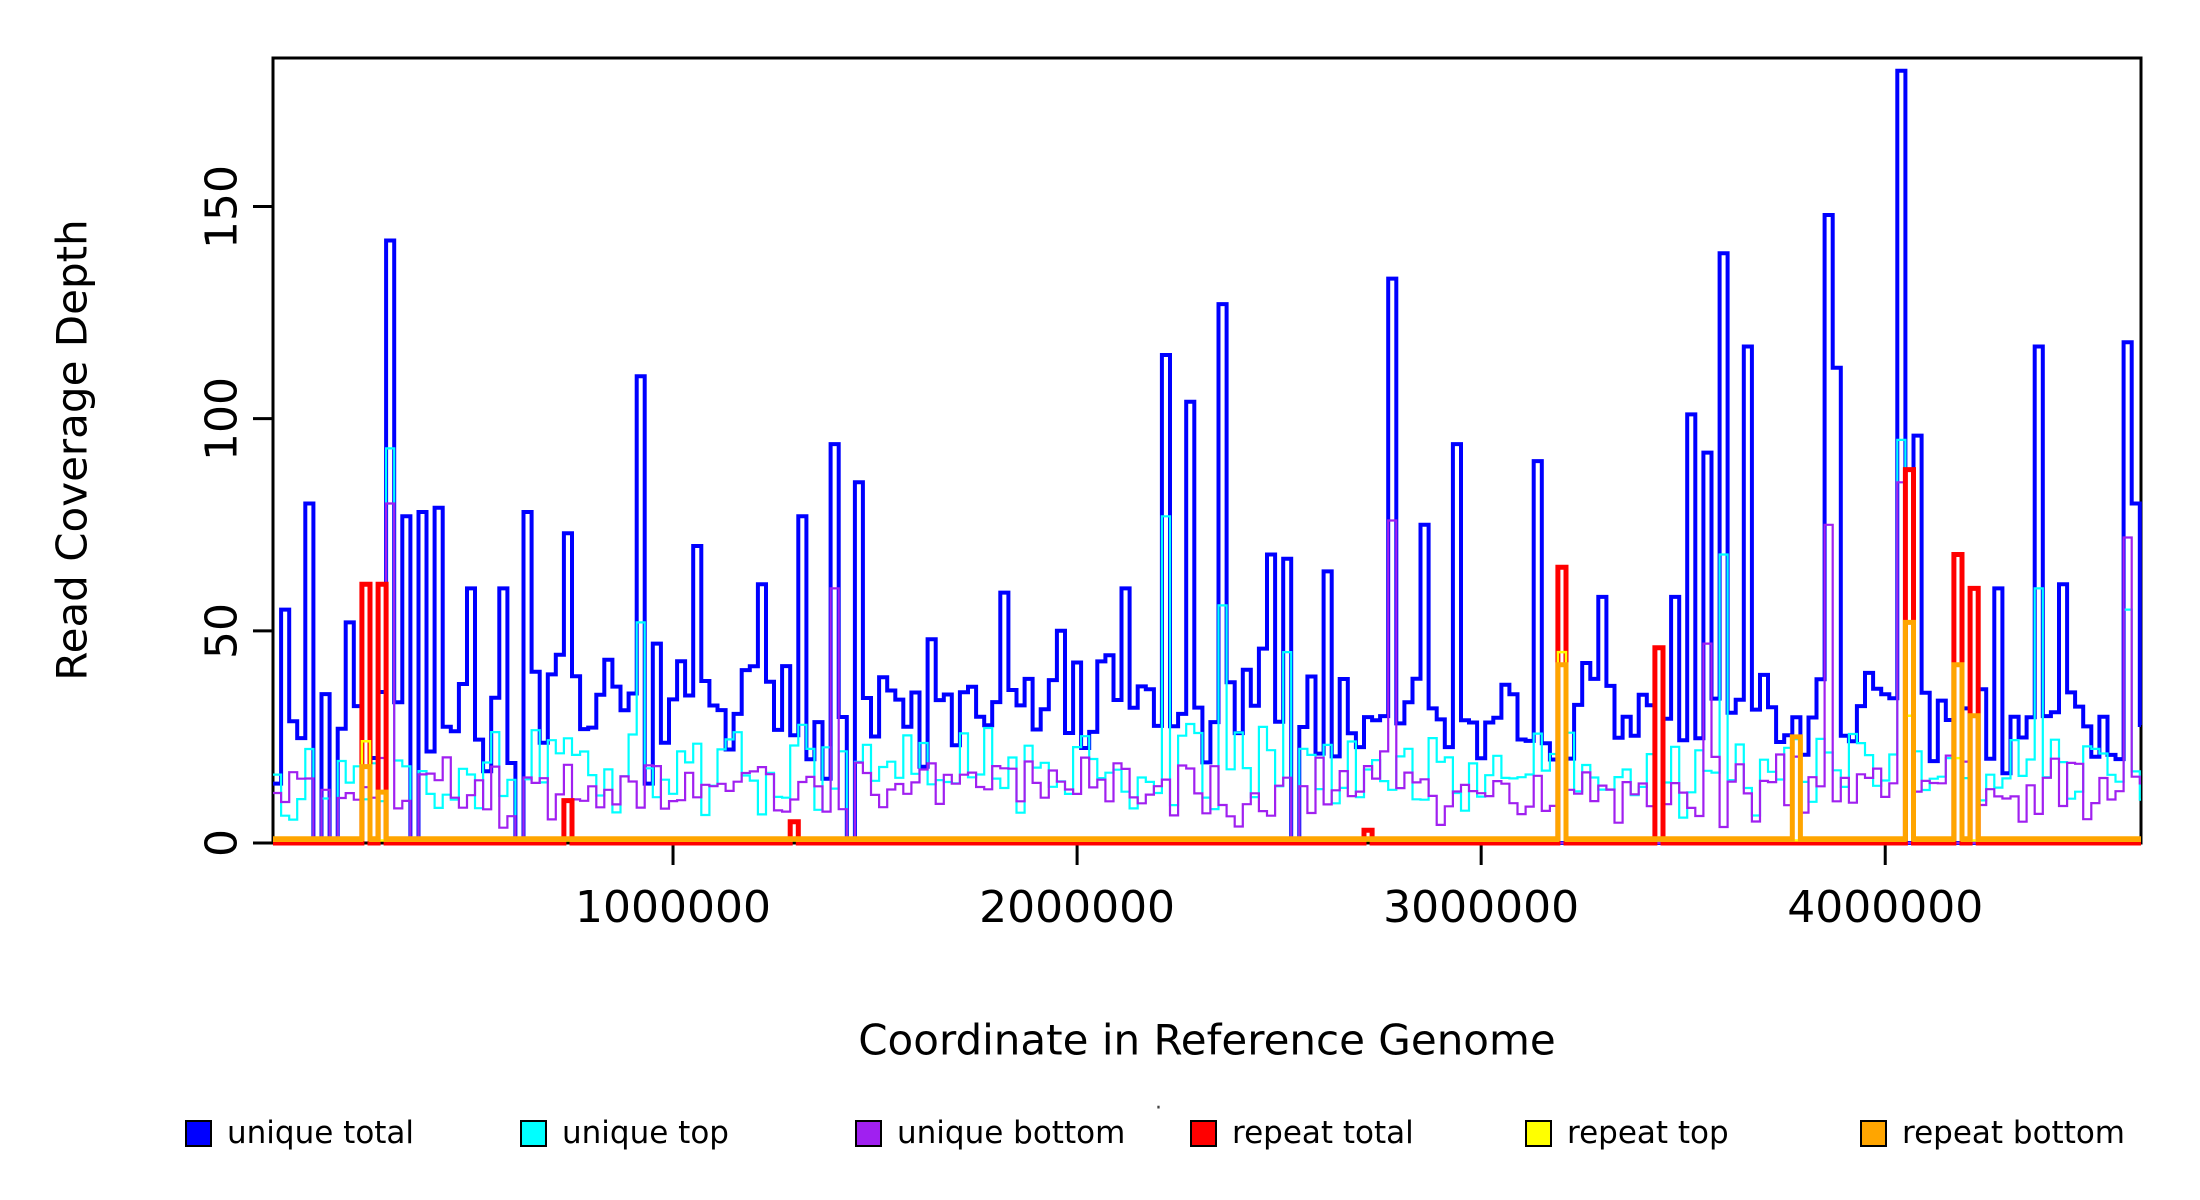 The height and width of the screenshot is (1200, 2200). What do you see at coordinates (222, 630) in the screenshot?
I see `y-tick-label: 50` at bounding box center [222, 630].